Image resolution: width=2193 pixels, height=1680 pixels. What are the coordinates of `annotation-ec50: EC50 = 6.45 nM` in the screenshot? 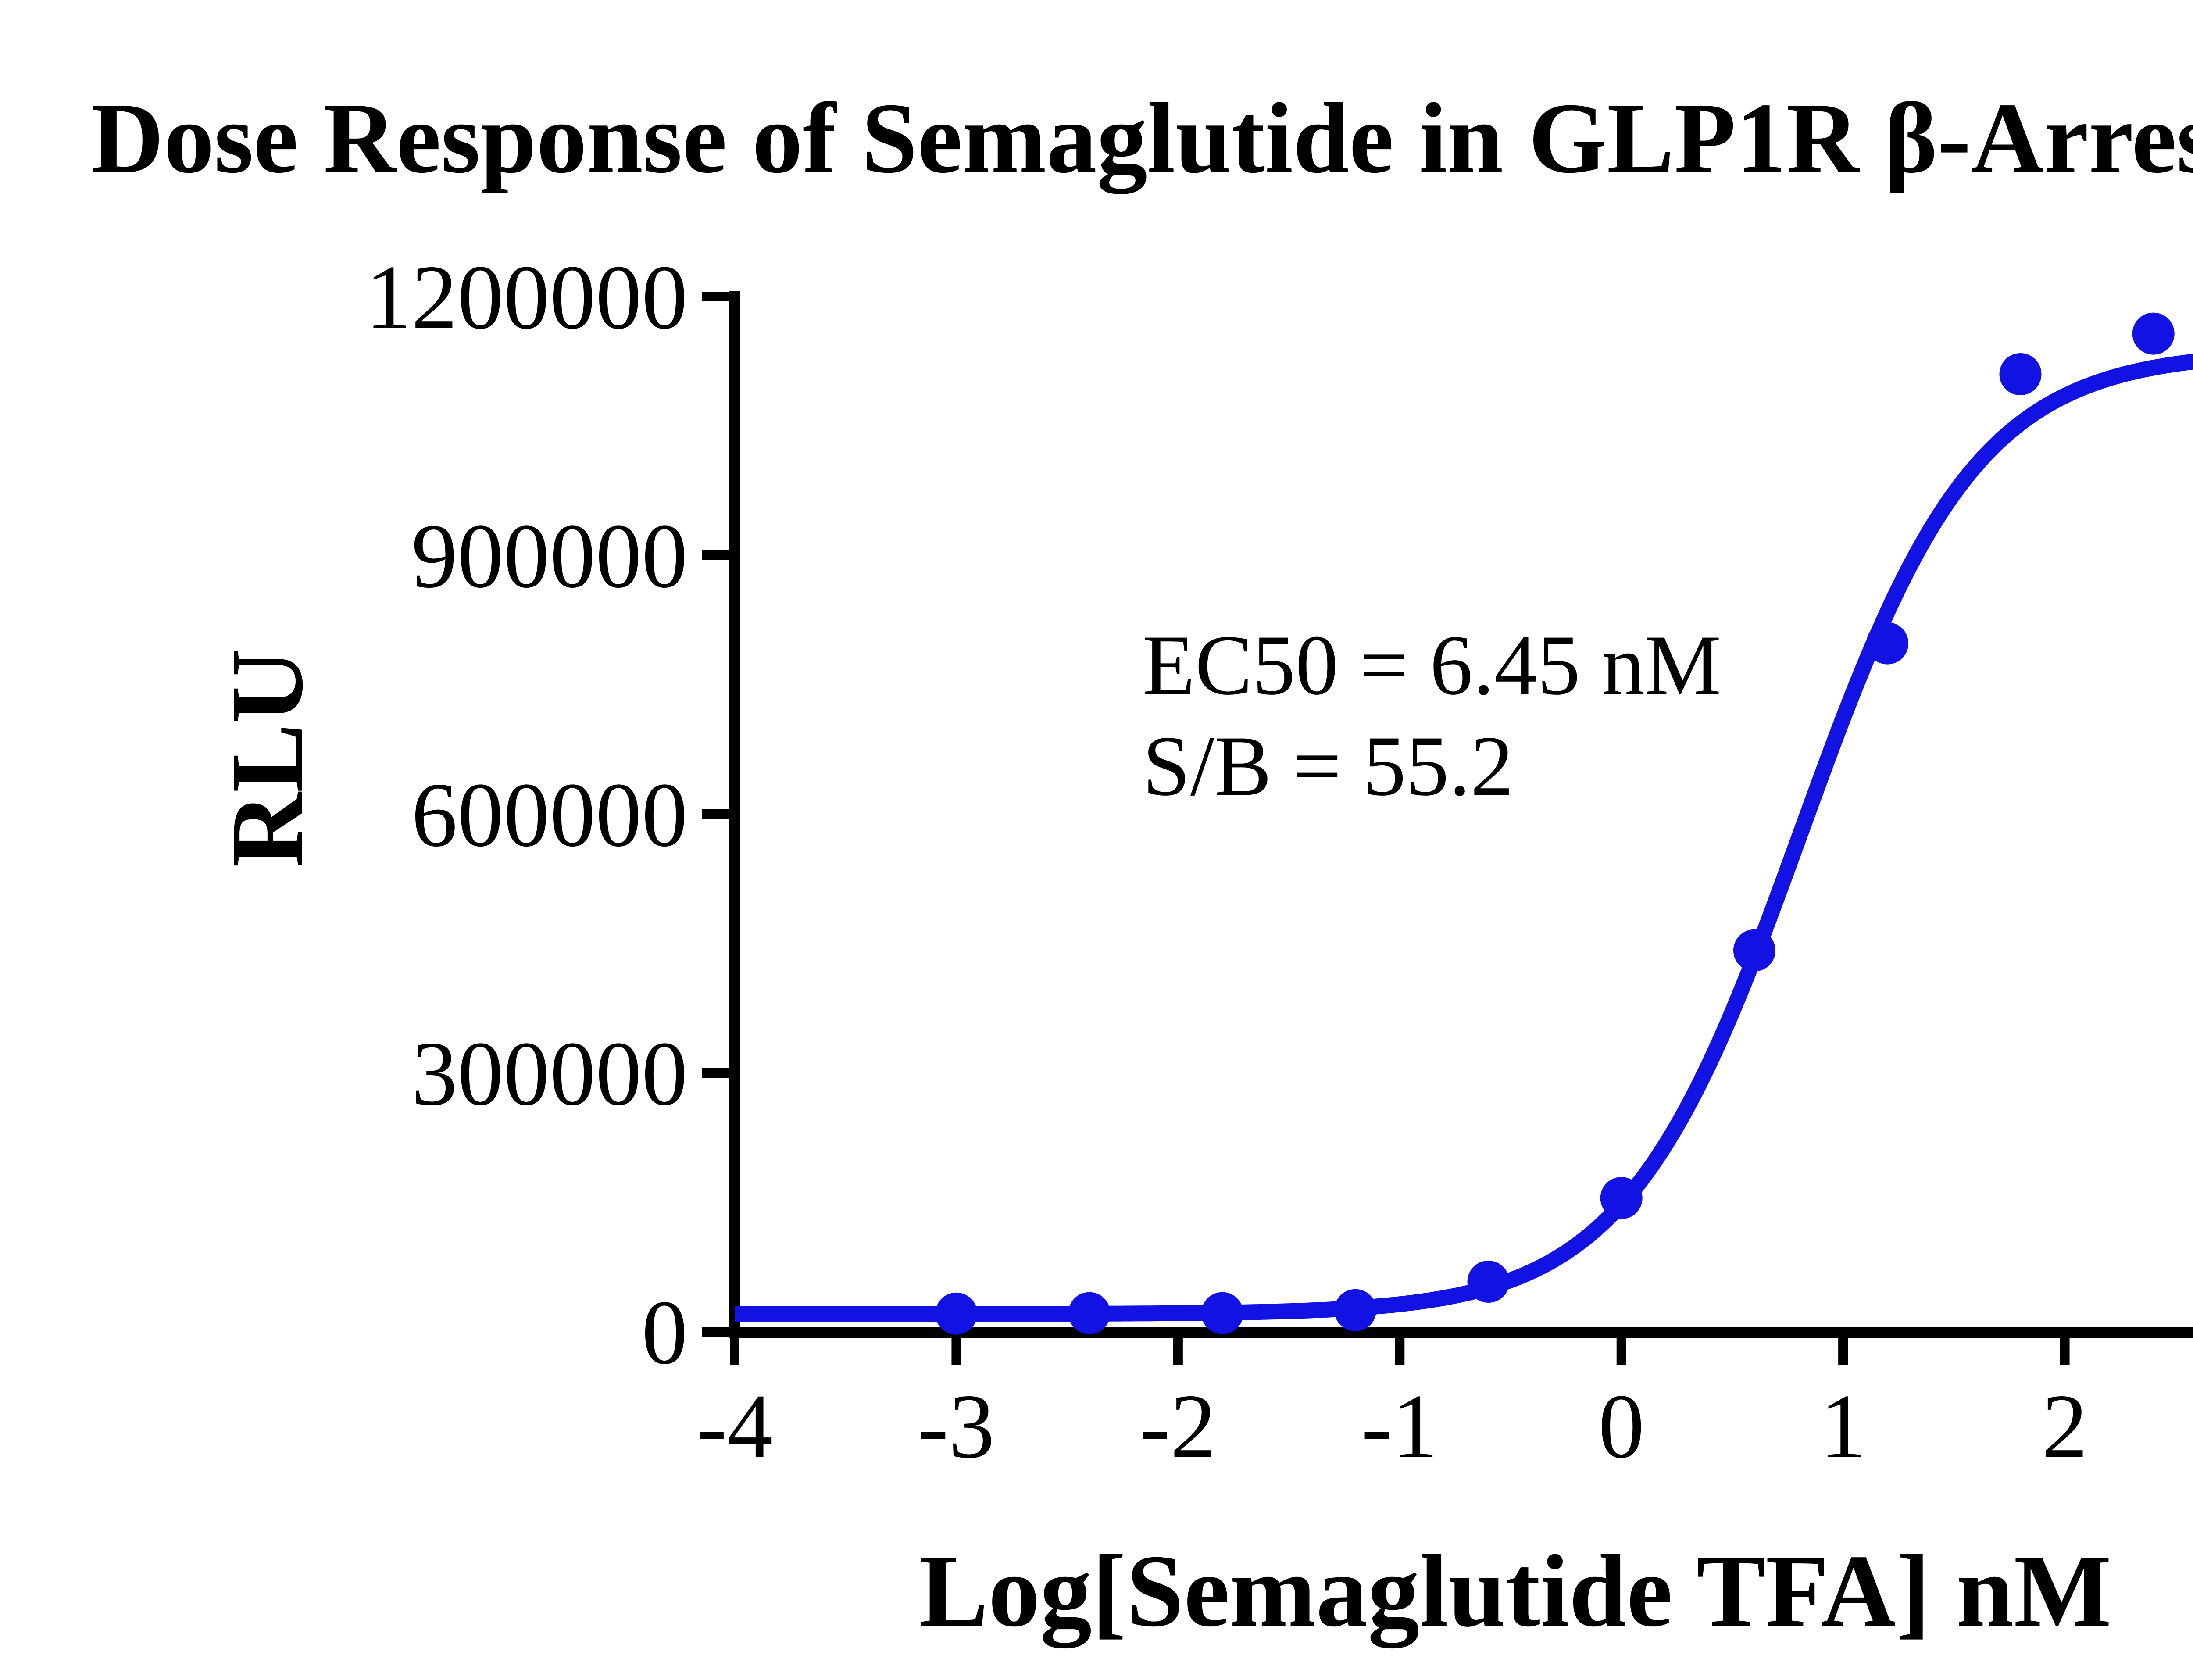 It's located at (1432, 665).